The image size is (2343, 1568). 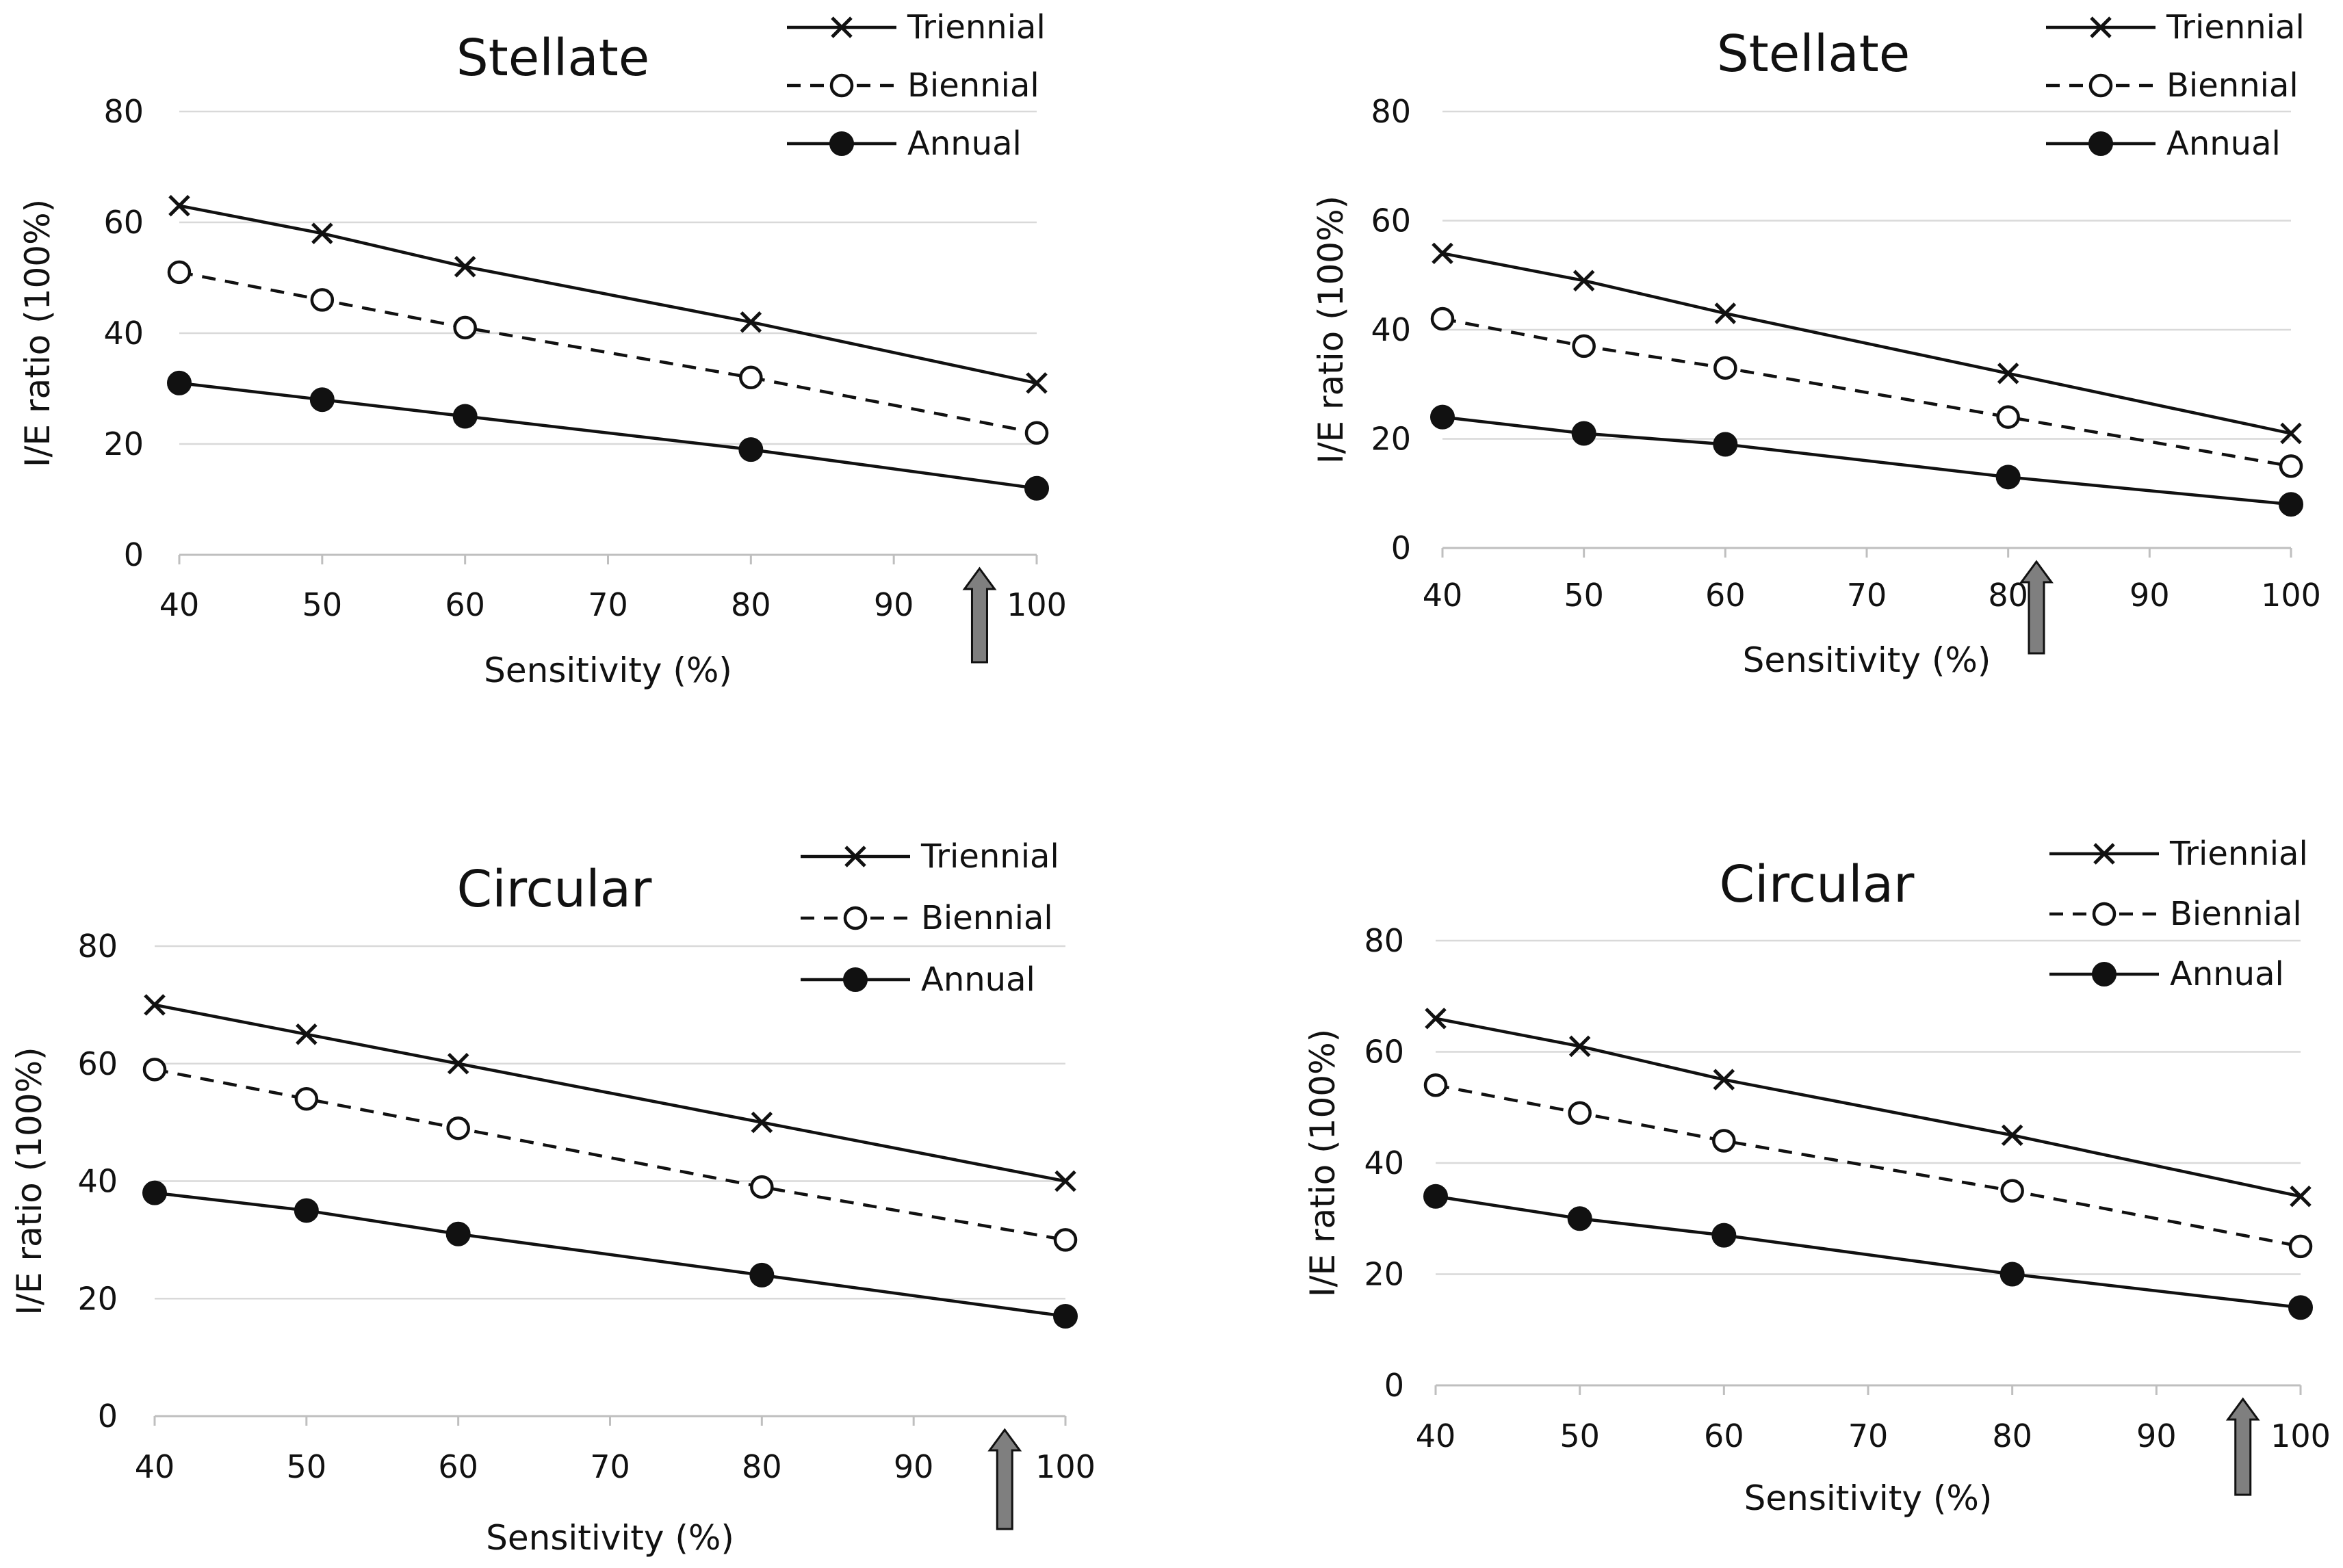 What do you see at coordinates (762, 1466) in the screenshot?
I see `x-tick-label-80: 80` at bounding box center [762, 1466].